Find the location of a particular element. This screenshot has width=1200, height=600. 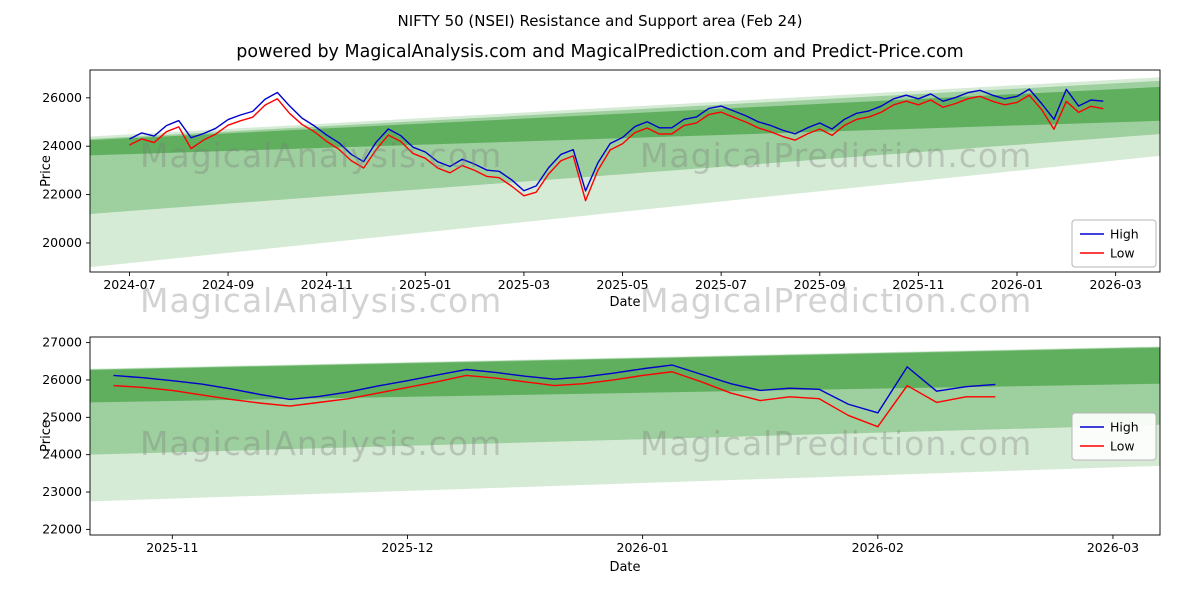

x-tick-label: 2024-11 is located at coordinates (327, 284).